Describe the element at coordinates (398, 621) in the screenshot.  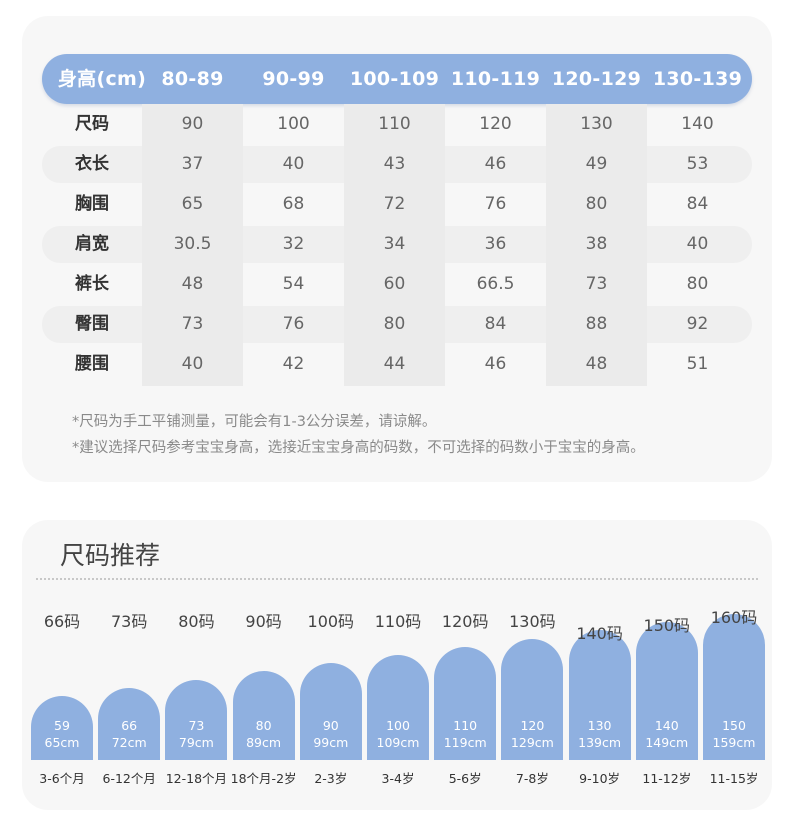
I see `size-option-label: 110码` at that location.